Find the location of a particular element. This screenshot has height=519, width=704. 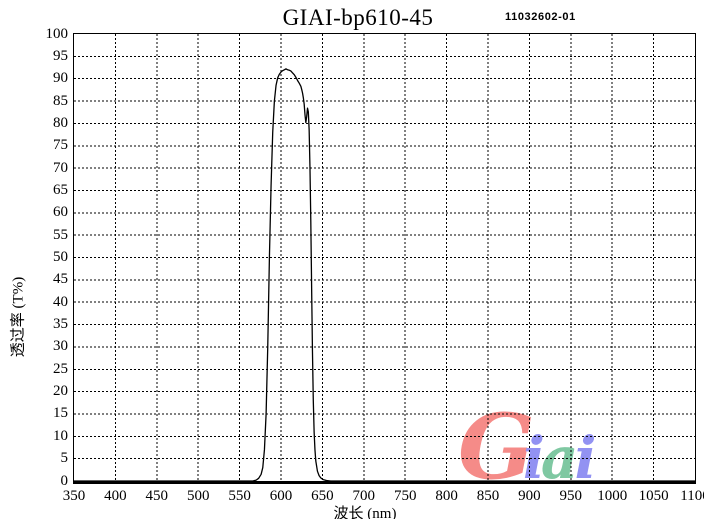

y-tick-label: 90 is located at coordinates (60, 78).